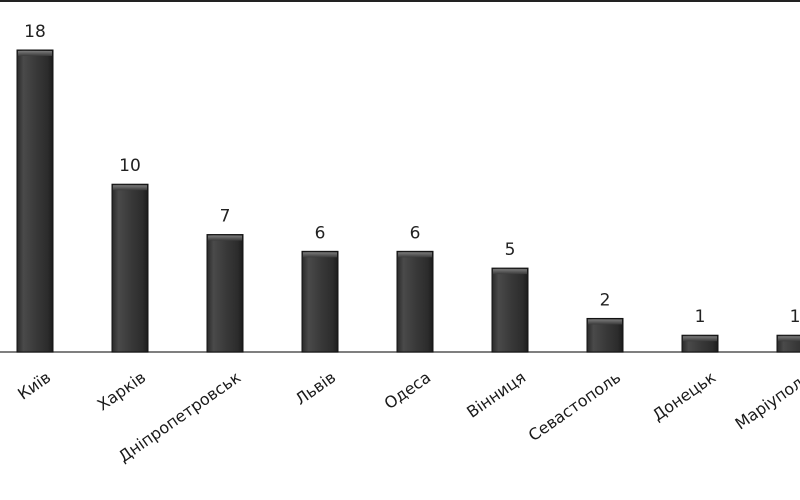 The width and height of the screenshot is (800, 500). I want to click on category-label-7: Донецьк, so click(684, 395).